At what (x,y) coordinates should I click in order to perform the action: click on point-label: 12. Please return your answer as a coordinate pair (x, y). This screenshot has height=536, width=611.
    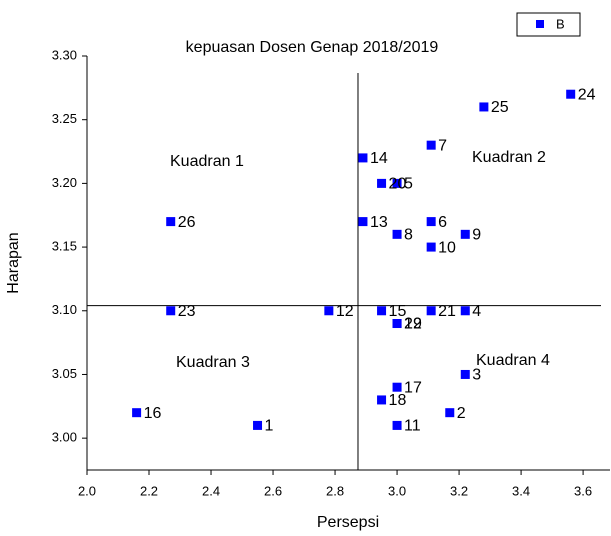
    Looking at the image, I should click on (345, 311).